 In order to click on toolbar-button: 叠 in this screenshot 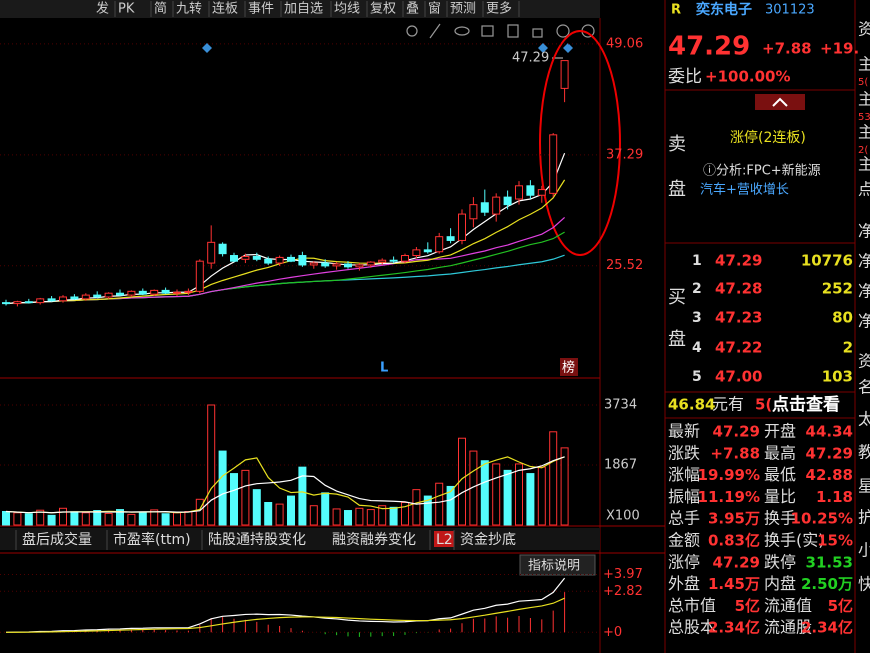, I will do `click(412, 9)`.